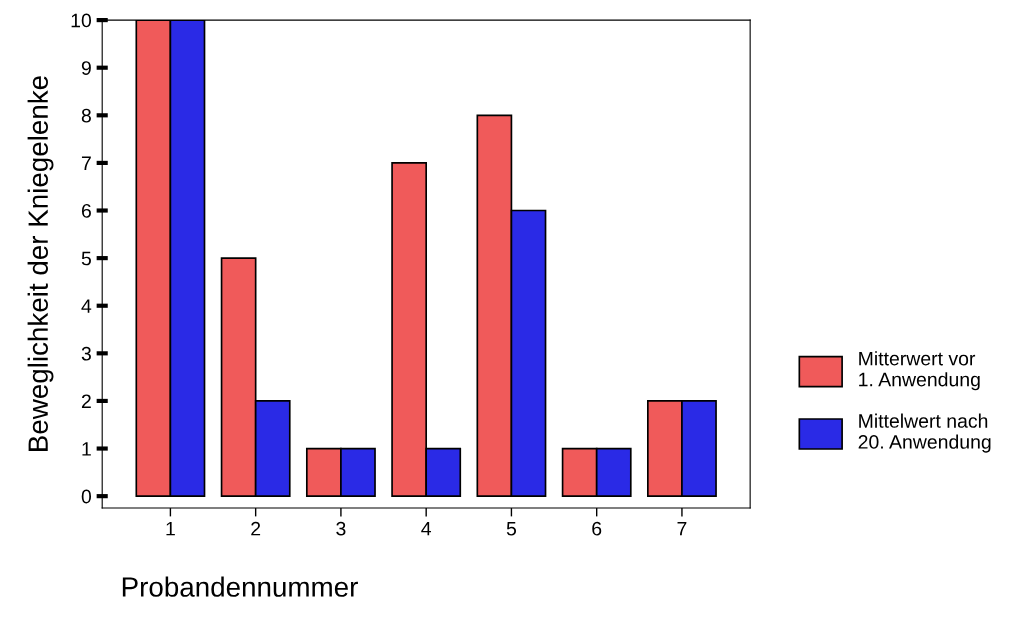 This screenshot has width=1022, height=628. I want to click on y-tick-label: 2, so click(86, 401).